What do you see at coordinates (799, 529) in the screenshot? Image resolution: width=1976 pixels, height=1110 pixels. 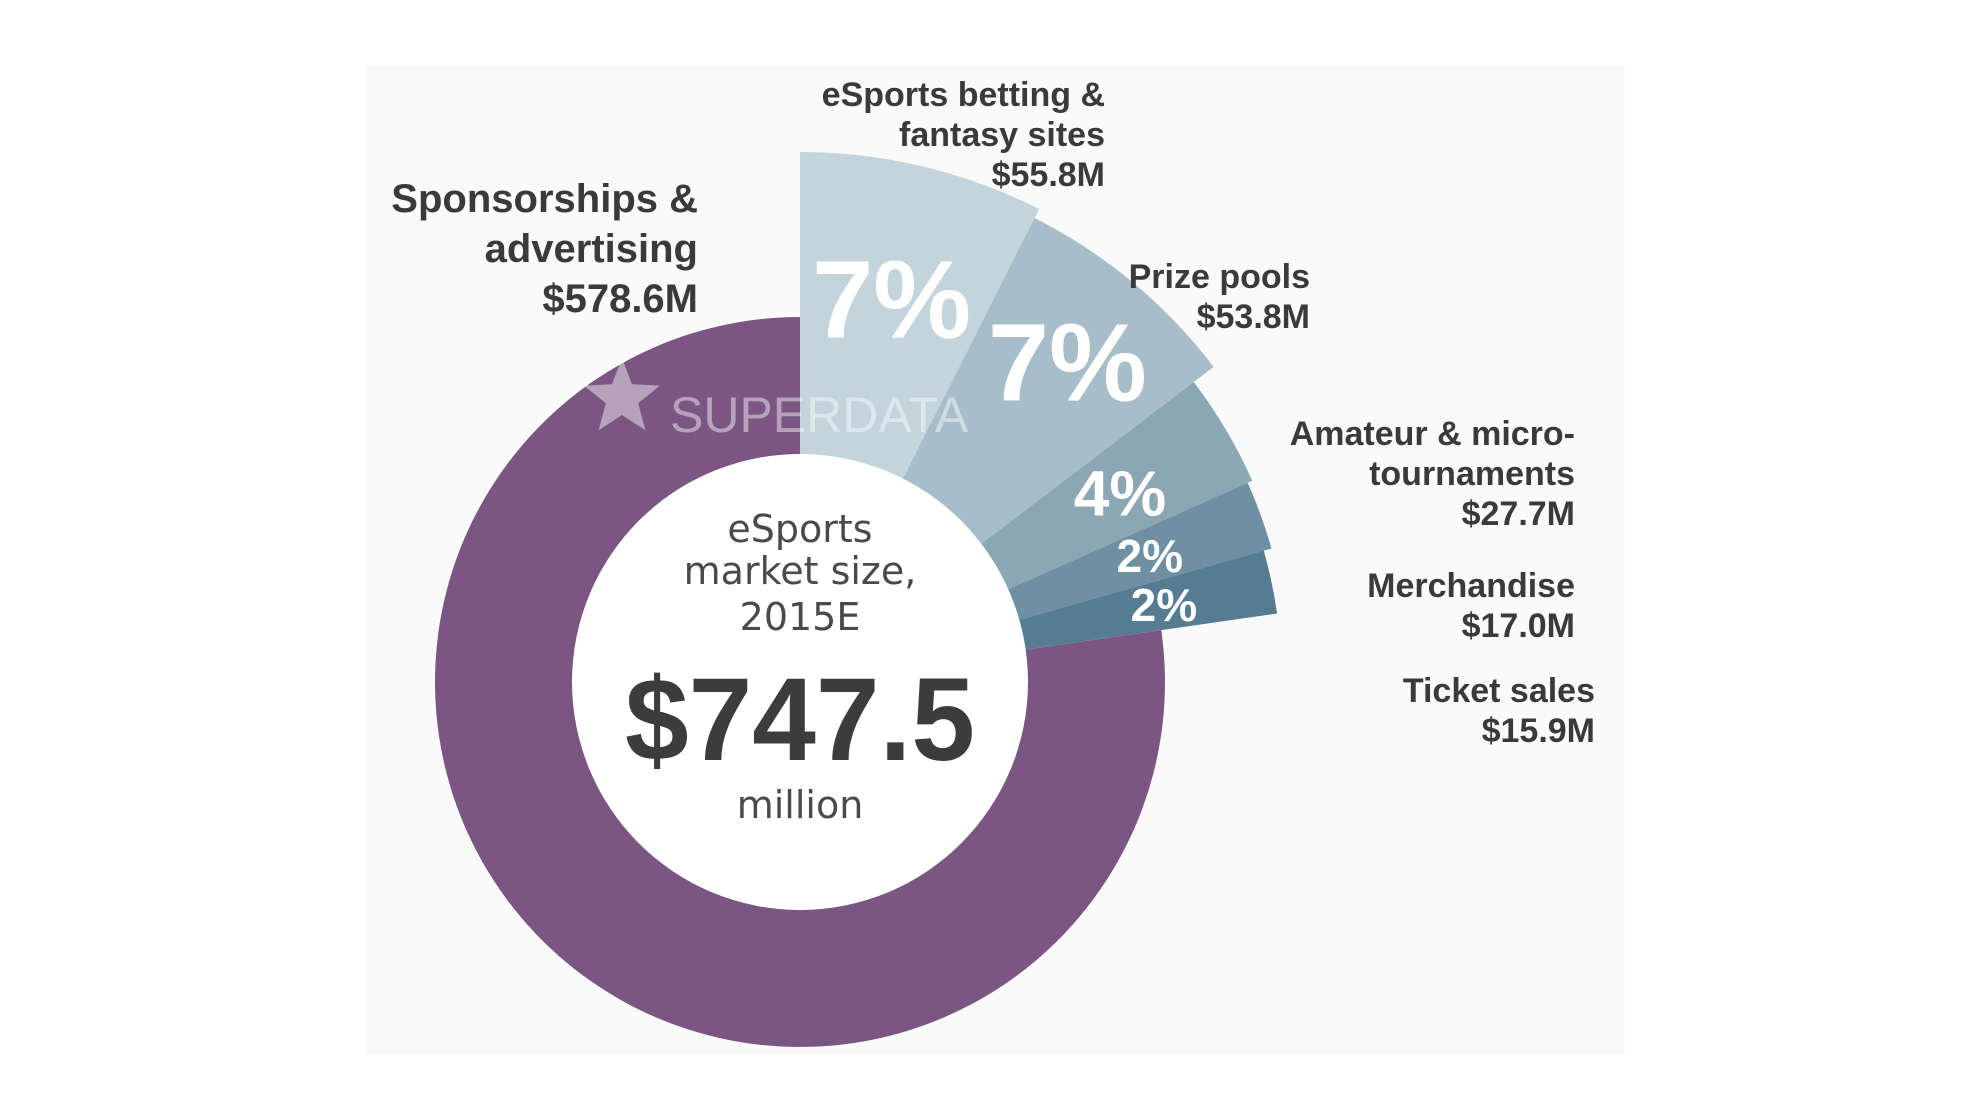 I see `center-title-line-1: eSports` at bounding box center [799, 529].